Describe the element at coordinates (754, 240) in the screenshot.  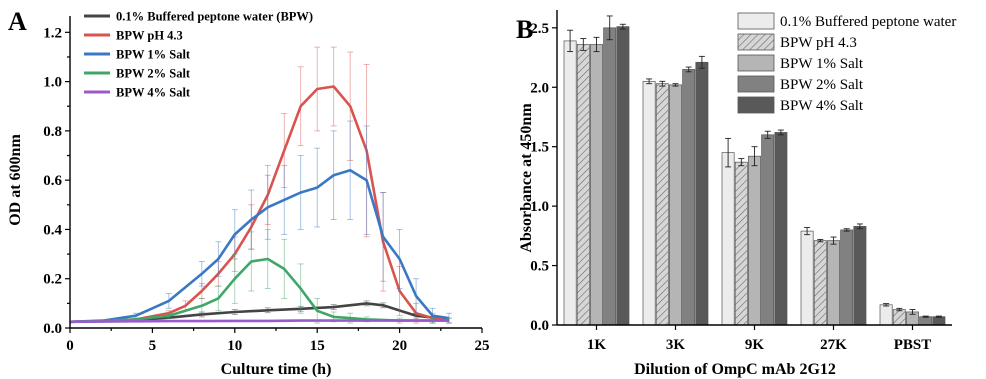
I see `bar-9k-bpw-1-salt` at that location.